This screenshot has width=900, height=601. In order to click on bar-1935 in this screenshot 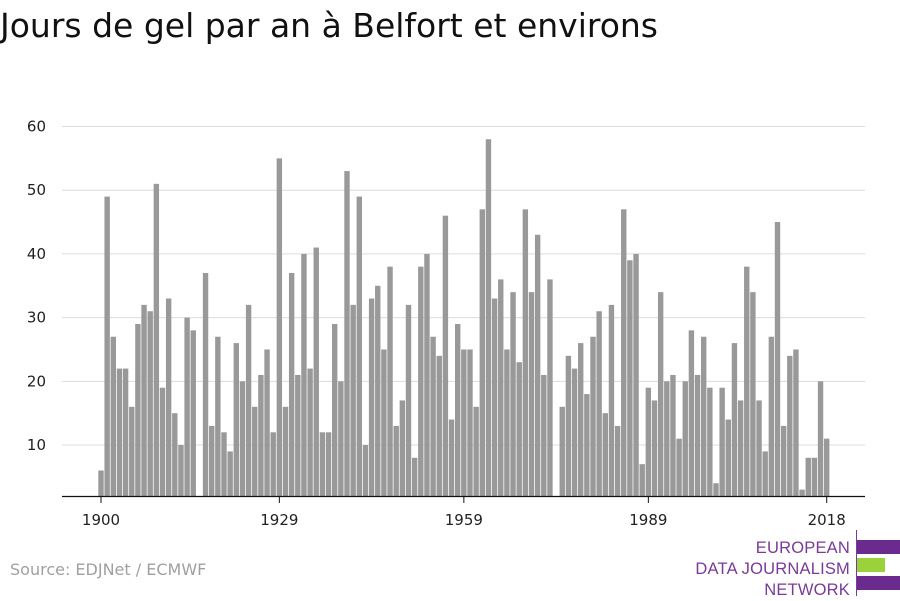, I will do `click(316, 371)`.